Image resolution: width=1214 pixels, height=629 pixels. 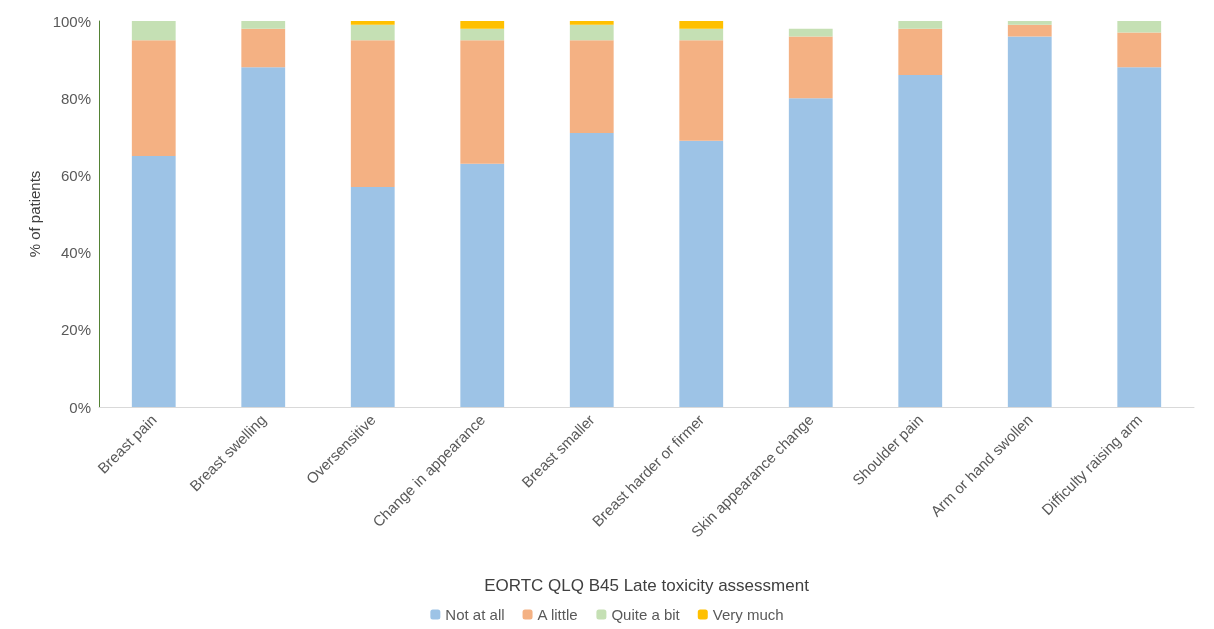 What do you see at coordinates (646, 614) in the screenshot?
I see `legend-label: Quite a bit` at bounding box center [646, 614].